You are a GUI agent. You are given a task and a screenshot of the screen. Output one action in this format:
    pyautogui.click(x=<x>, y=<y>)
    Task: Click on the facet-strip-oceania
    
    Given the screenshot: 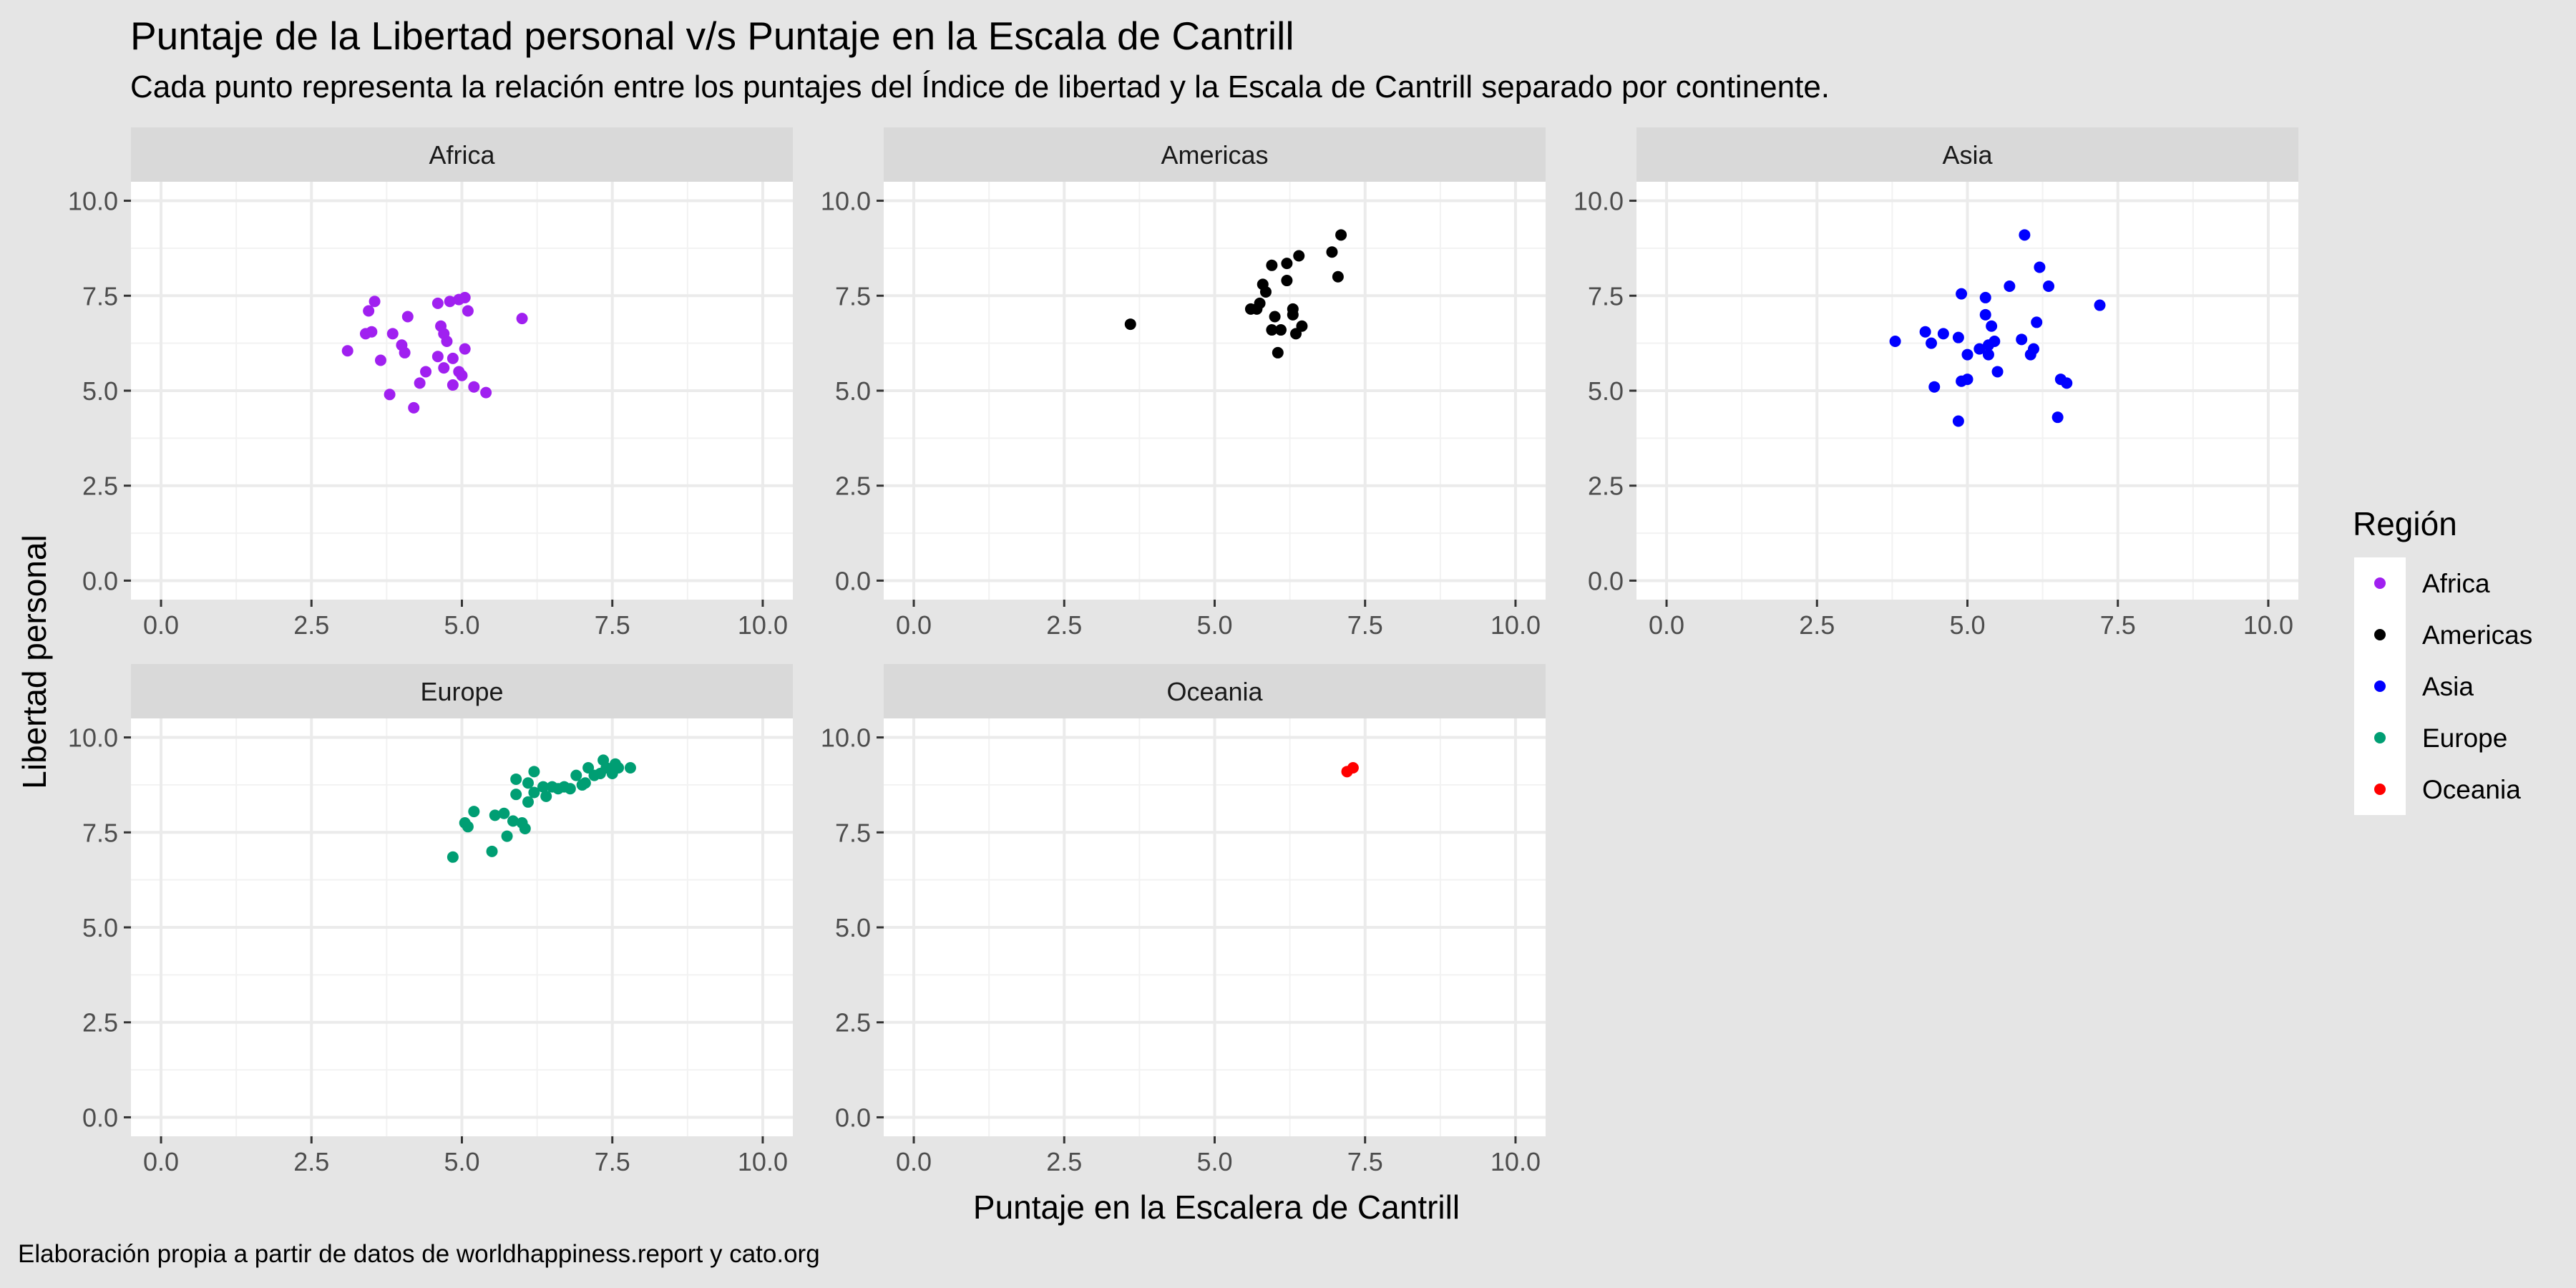 What is the action you would take?
    pyautogui.click(x=1215, y=691)
    